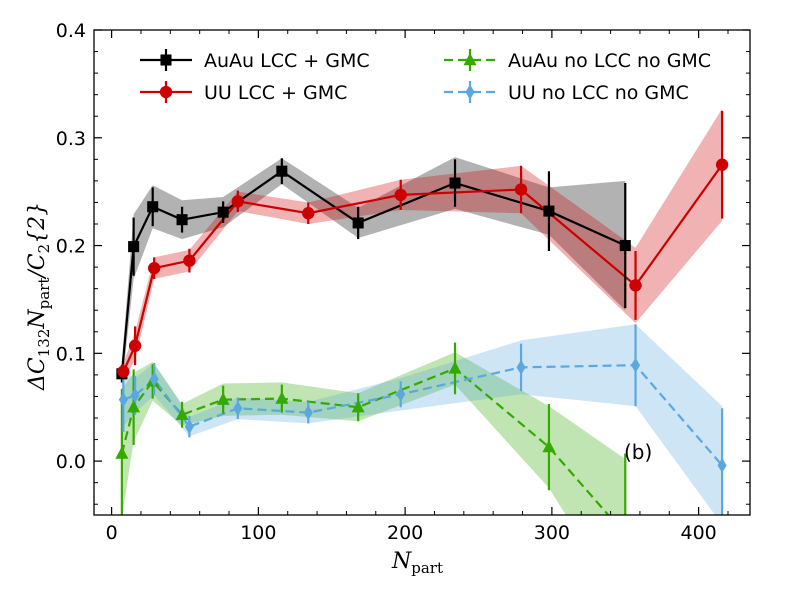 This screenshot has height=592, width=789. I want to click on x-tick-label: 300, so click(552, 533).